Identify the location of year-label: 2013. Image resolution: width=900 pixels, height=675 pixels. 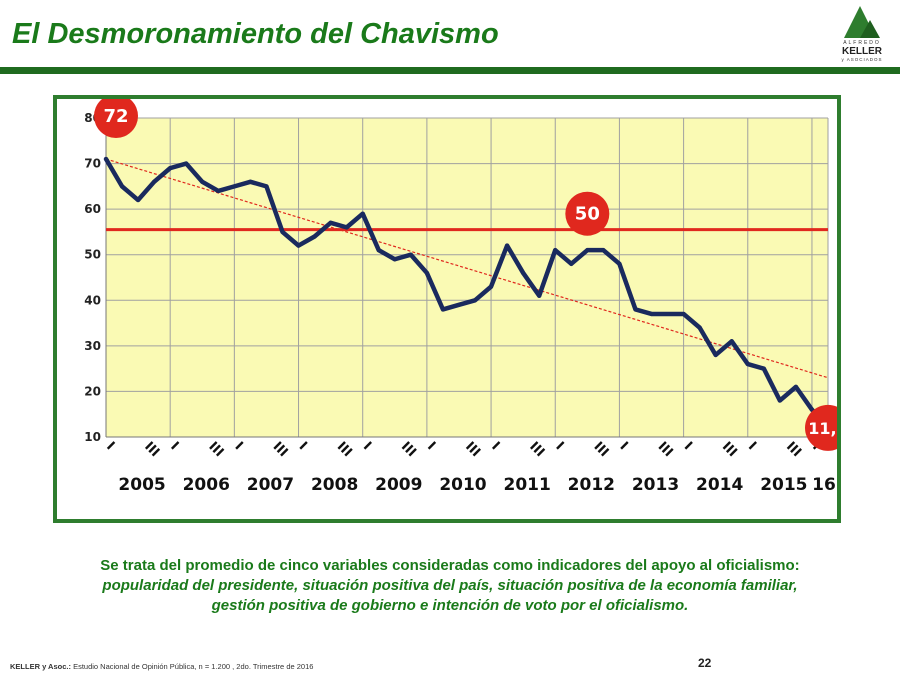
(655, 485).